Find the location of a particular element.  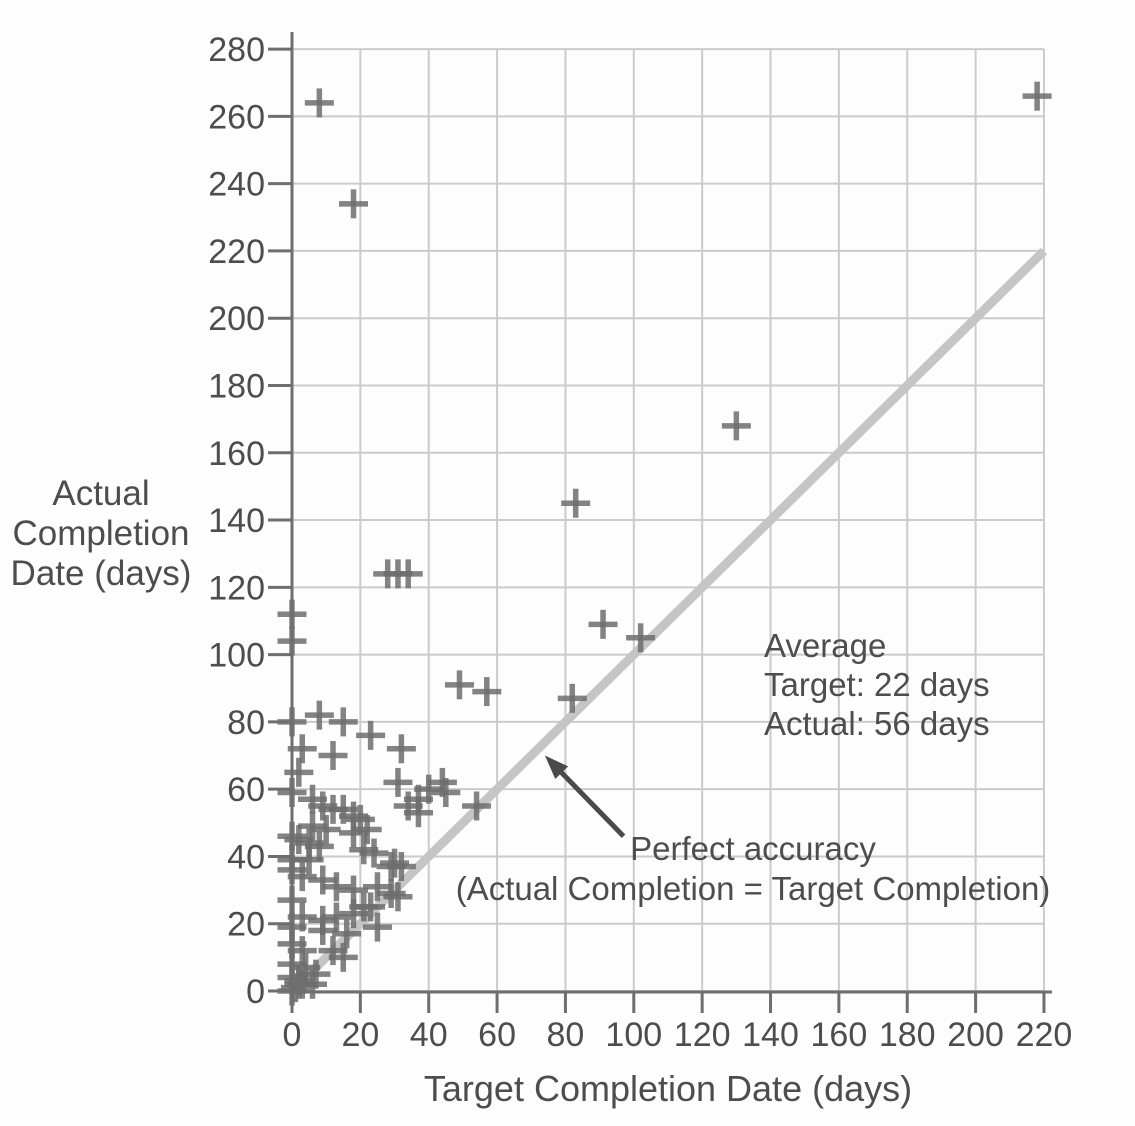

average-annotation: Average Target: 22 days Actual: 56 days is located at coordinates (877, 684).